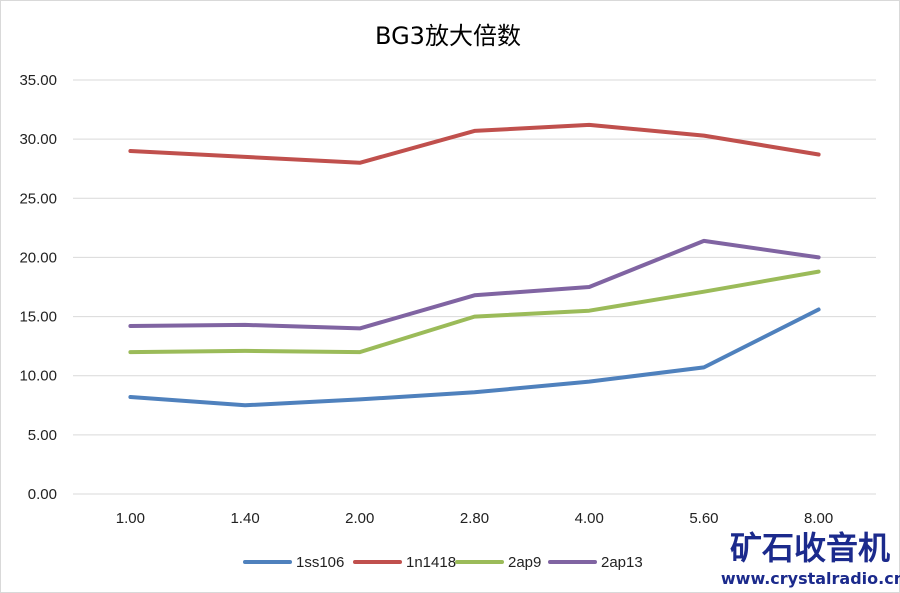  I want to click on x-tick-label: 1.00, so click(130, 518).